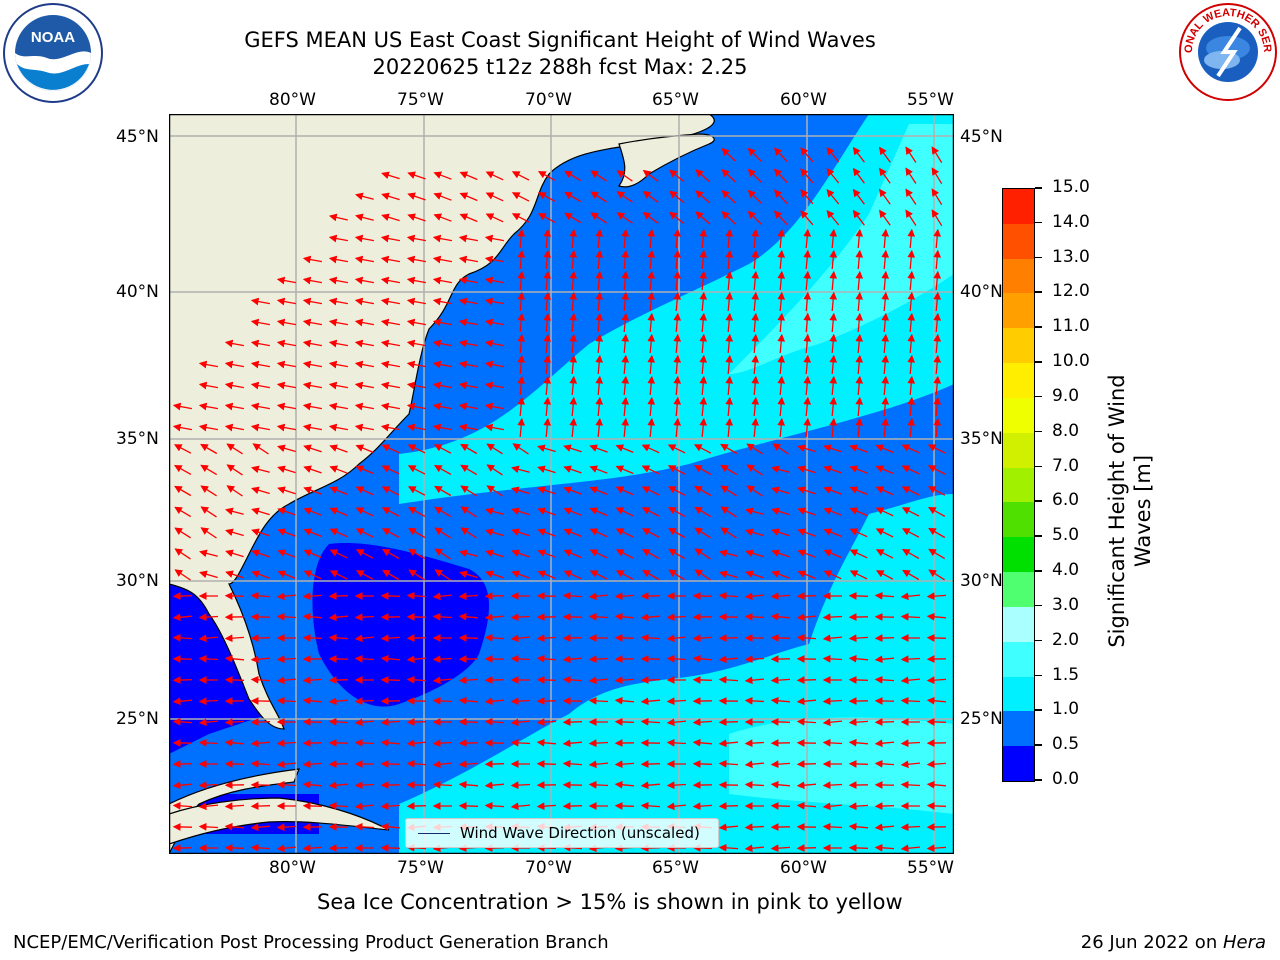  What do you see at coordinates (1066, 709) in the screenshot?
I see `colorbar-tick-label: 1.0` at bounding box center [1066, 709].